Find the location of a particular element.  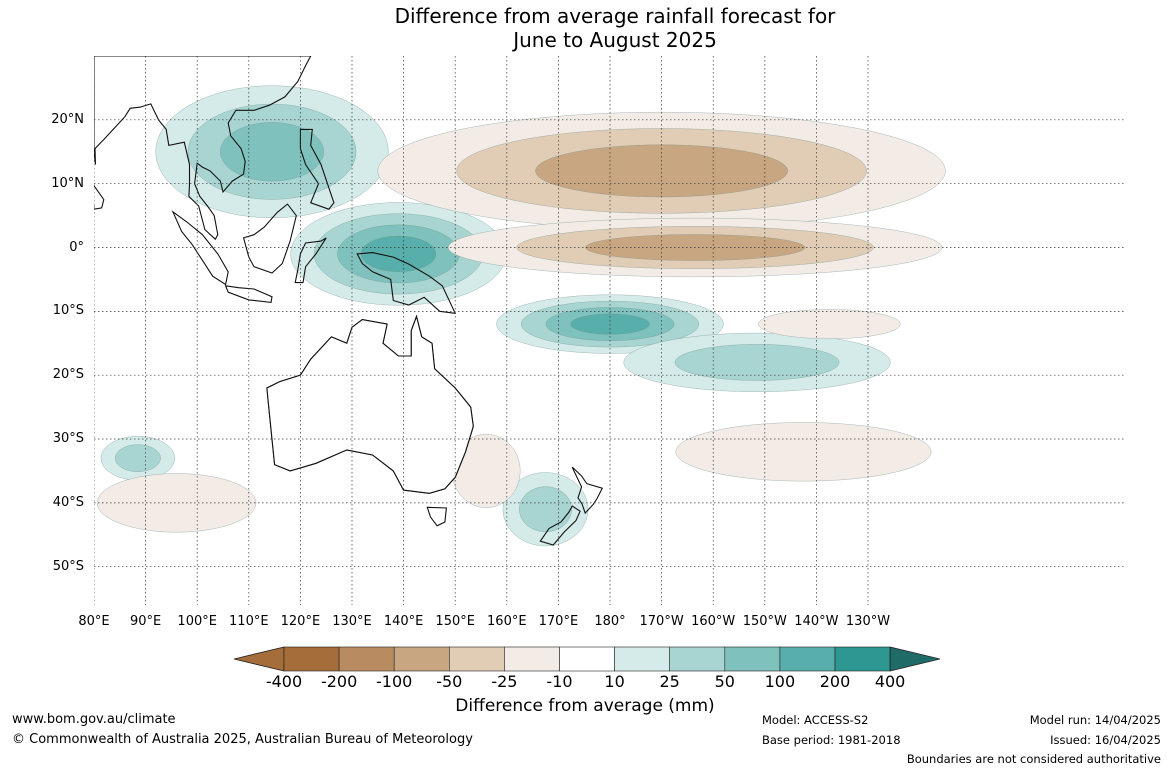

model-run-date: Model run: 14/04/2025 is located at coordinates (1095, 720).